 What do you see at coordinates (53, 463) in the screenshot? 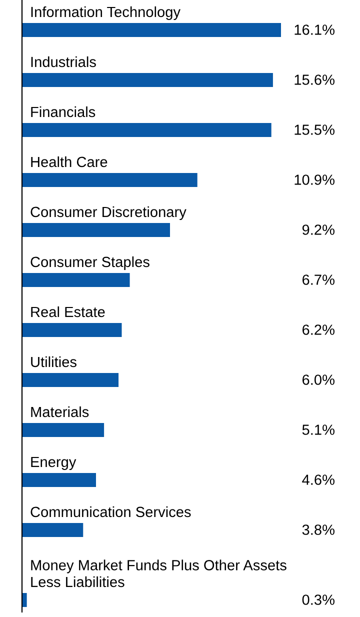
I see `y-tick-label: Energy` at bounding box center [53, 463].